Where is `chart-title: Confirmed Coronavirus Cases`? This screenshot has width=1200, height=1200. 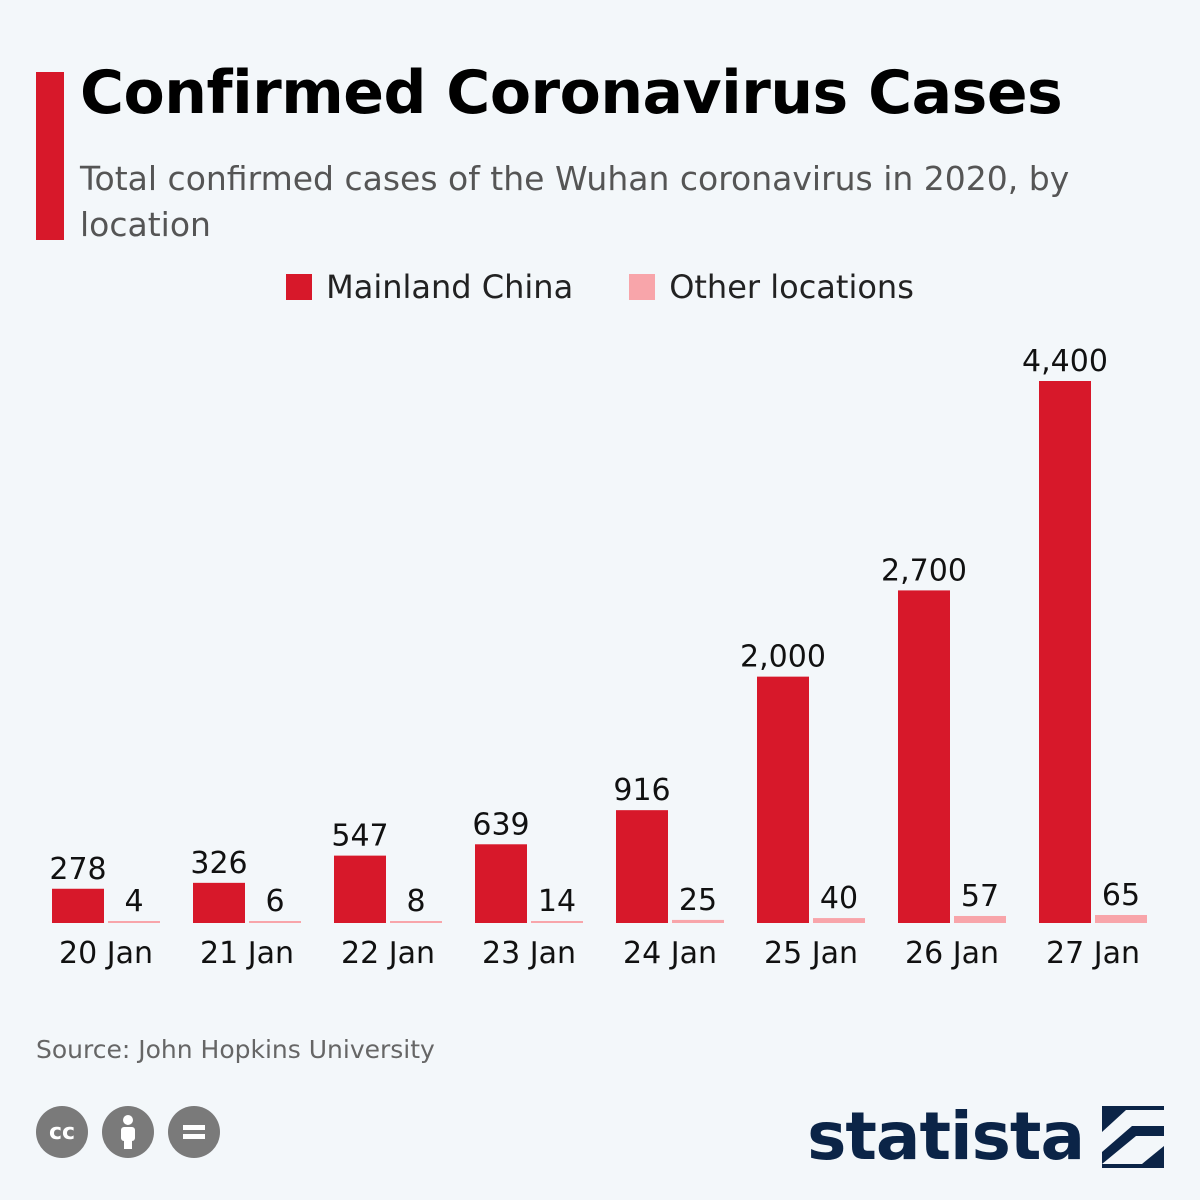
chart-title: Confirmed Coronavirus Cases is located at coordinates (571, 93).